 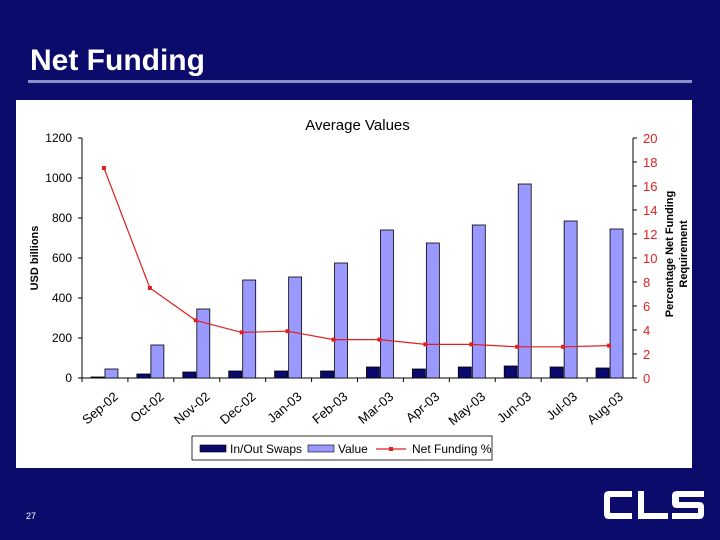 What do you see at coordinates (650, 138) in the screenshot?
I see `y2-tick-label: 20` at bounding box center [650, 138].